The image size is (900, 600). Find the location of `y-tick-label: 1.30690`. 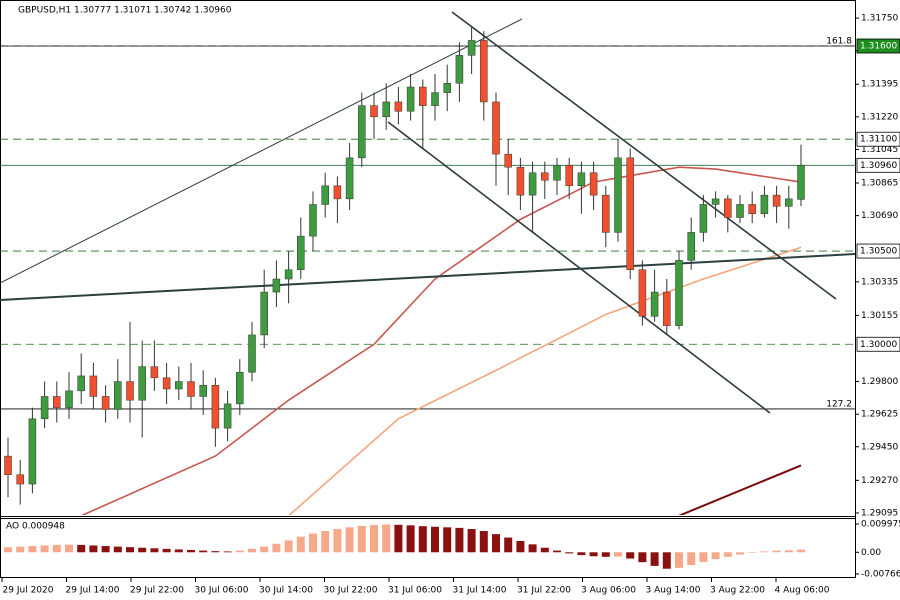

y-tick-label: 1.30690 is located at coordinates (879, 216).